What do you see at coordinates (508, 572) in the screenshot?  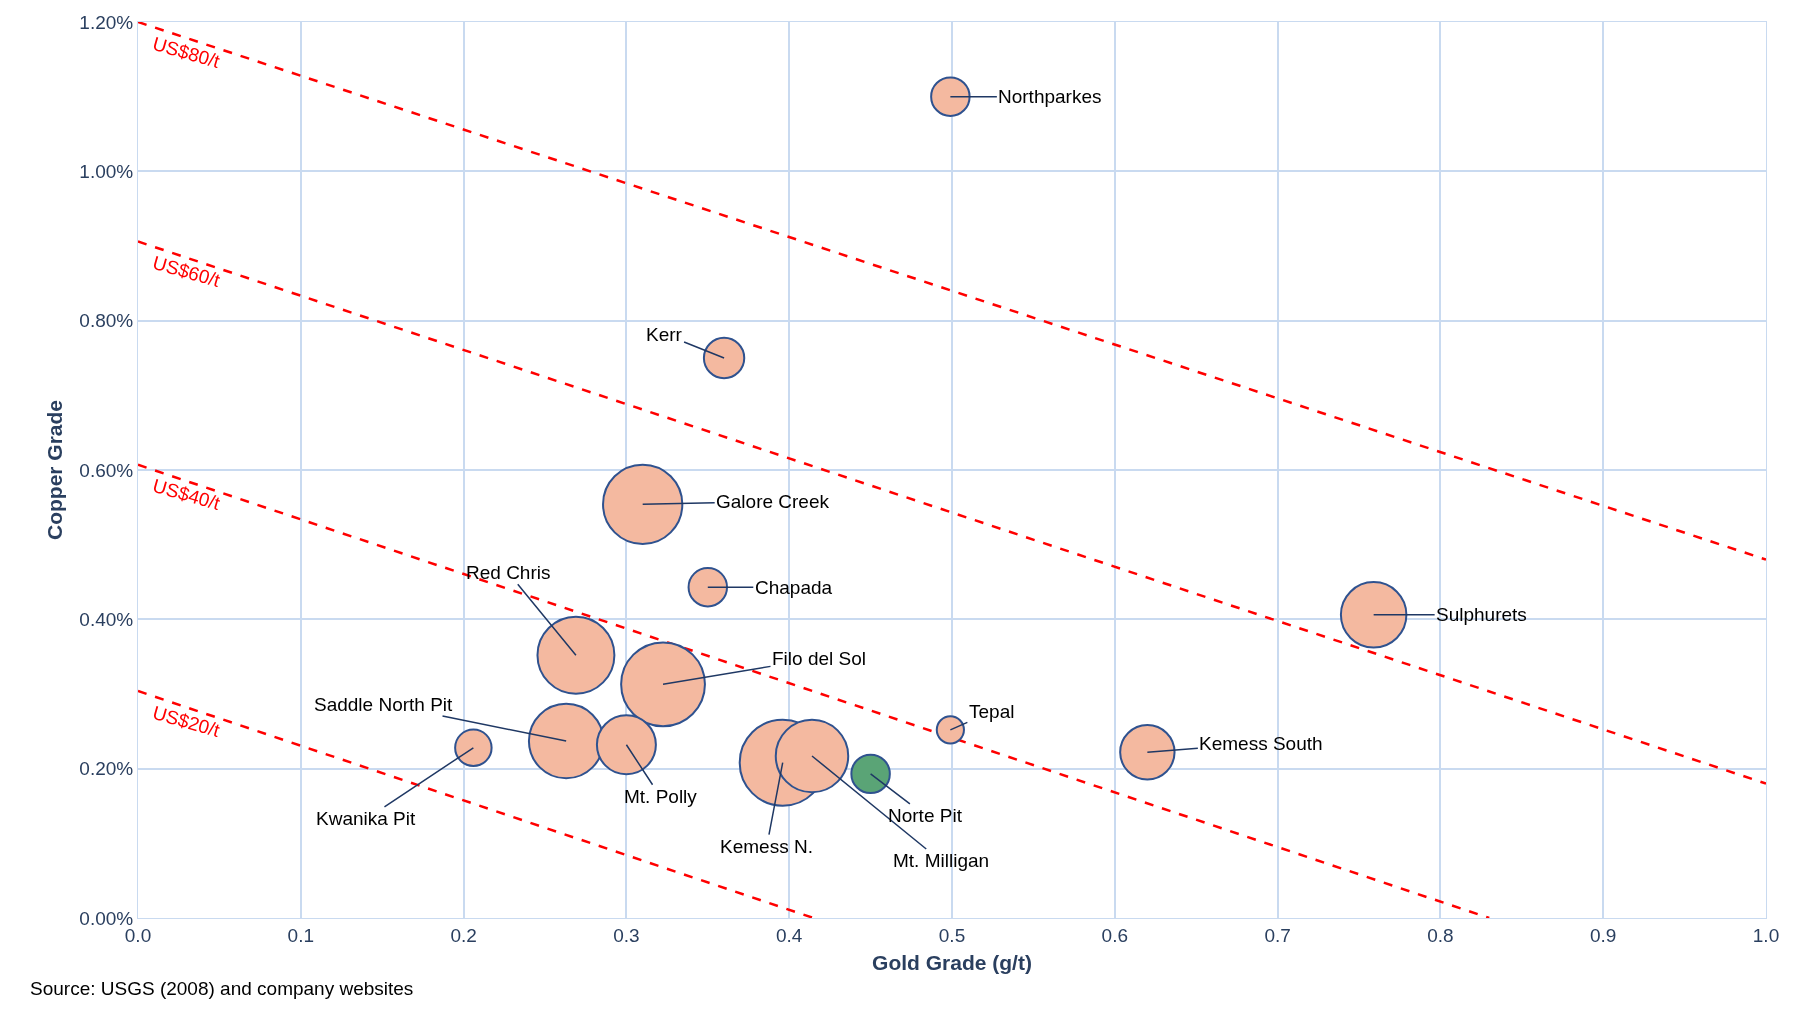 I see `annotation: Red Chris` at bounding box center [508, 572].